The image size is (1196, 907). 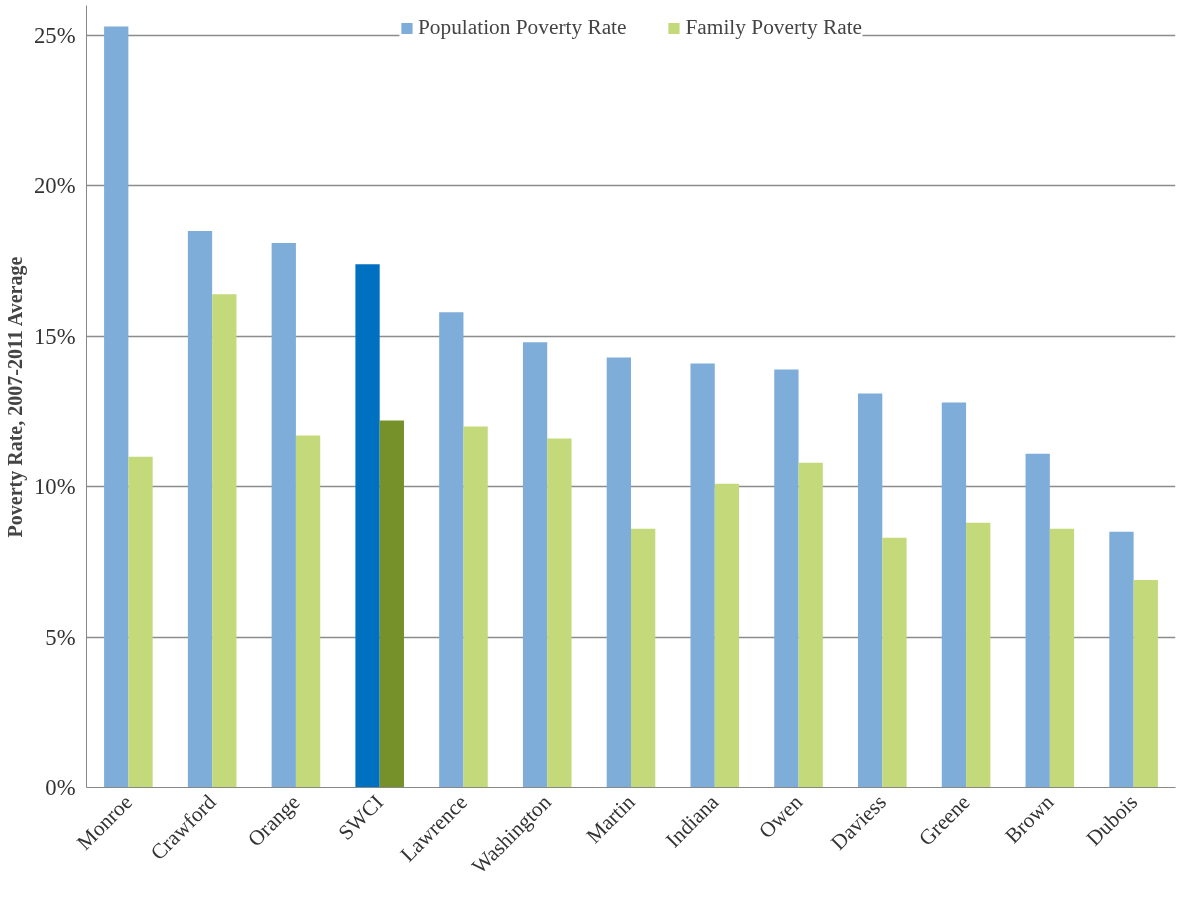 I want to click on y-tick-label: 15%, so click(x=54, y=336).